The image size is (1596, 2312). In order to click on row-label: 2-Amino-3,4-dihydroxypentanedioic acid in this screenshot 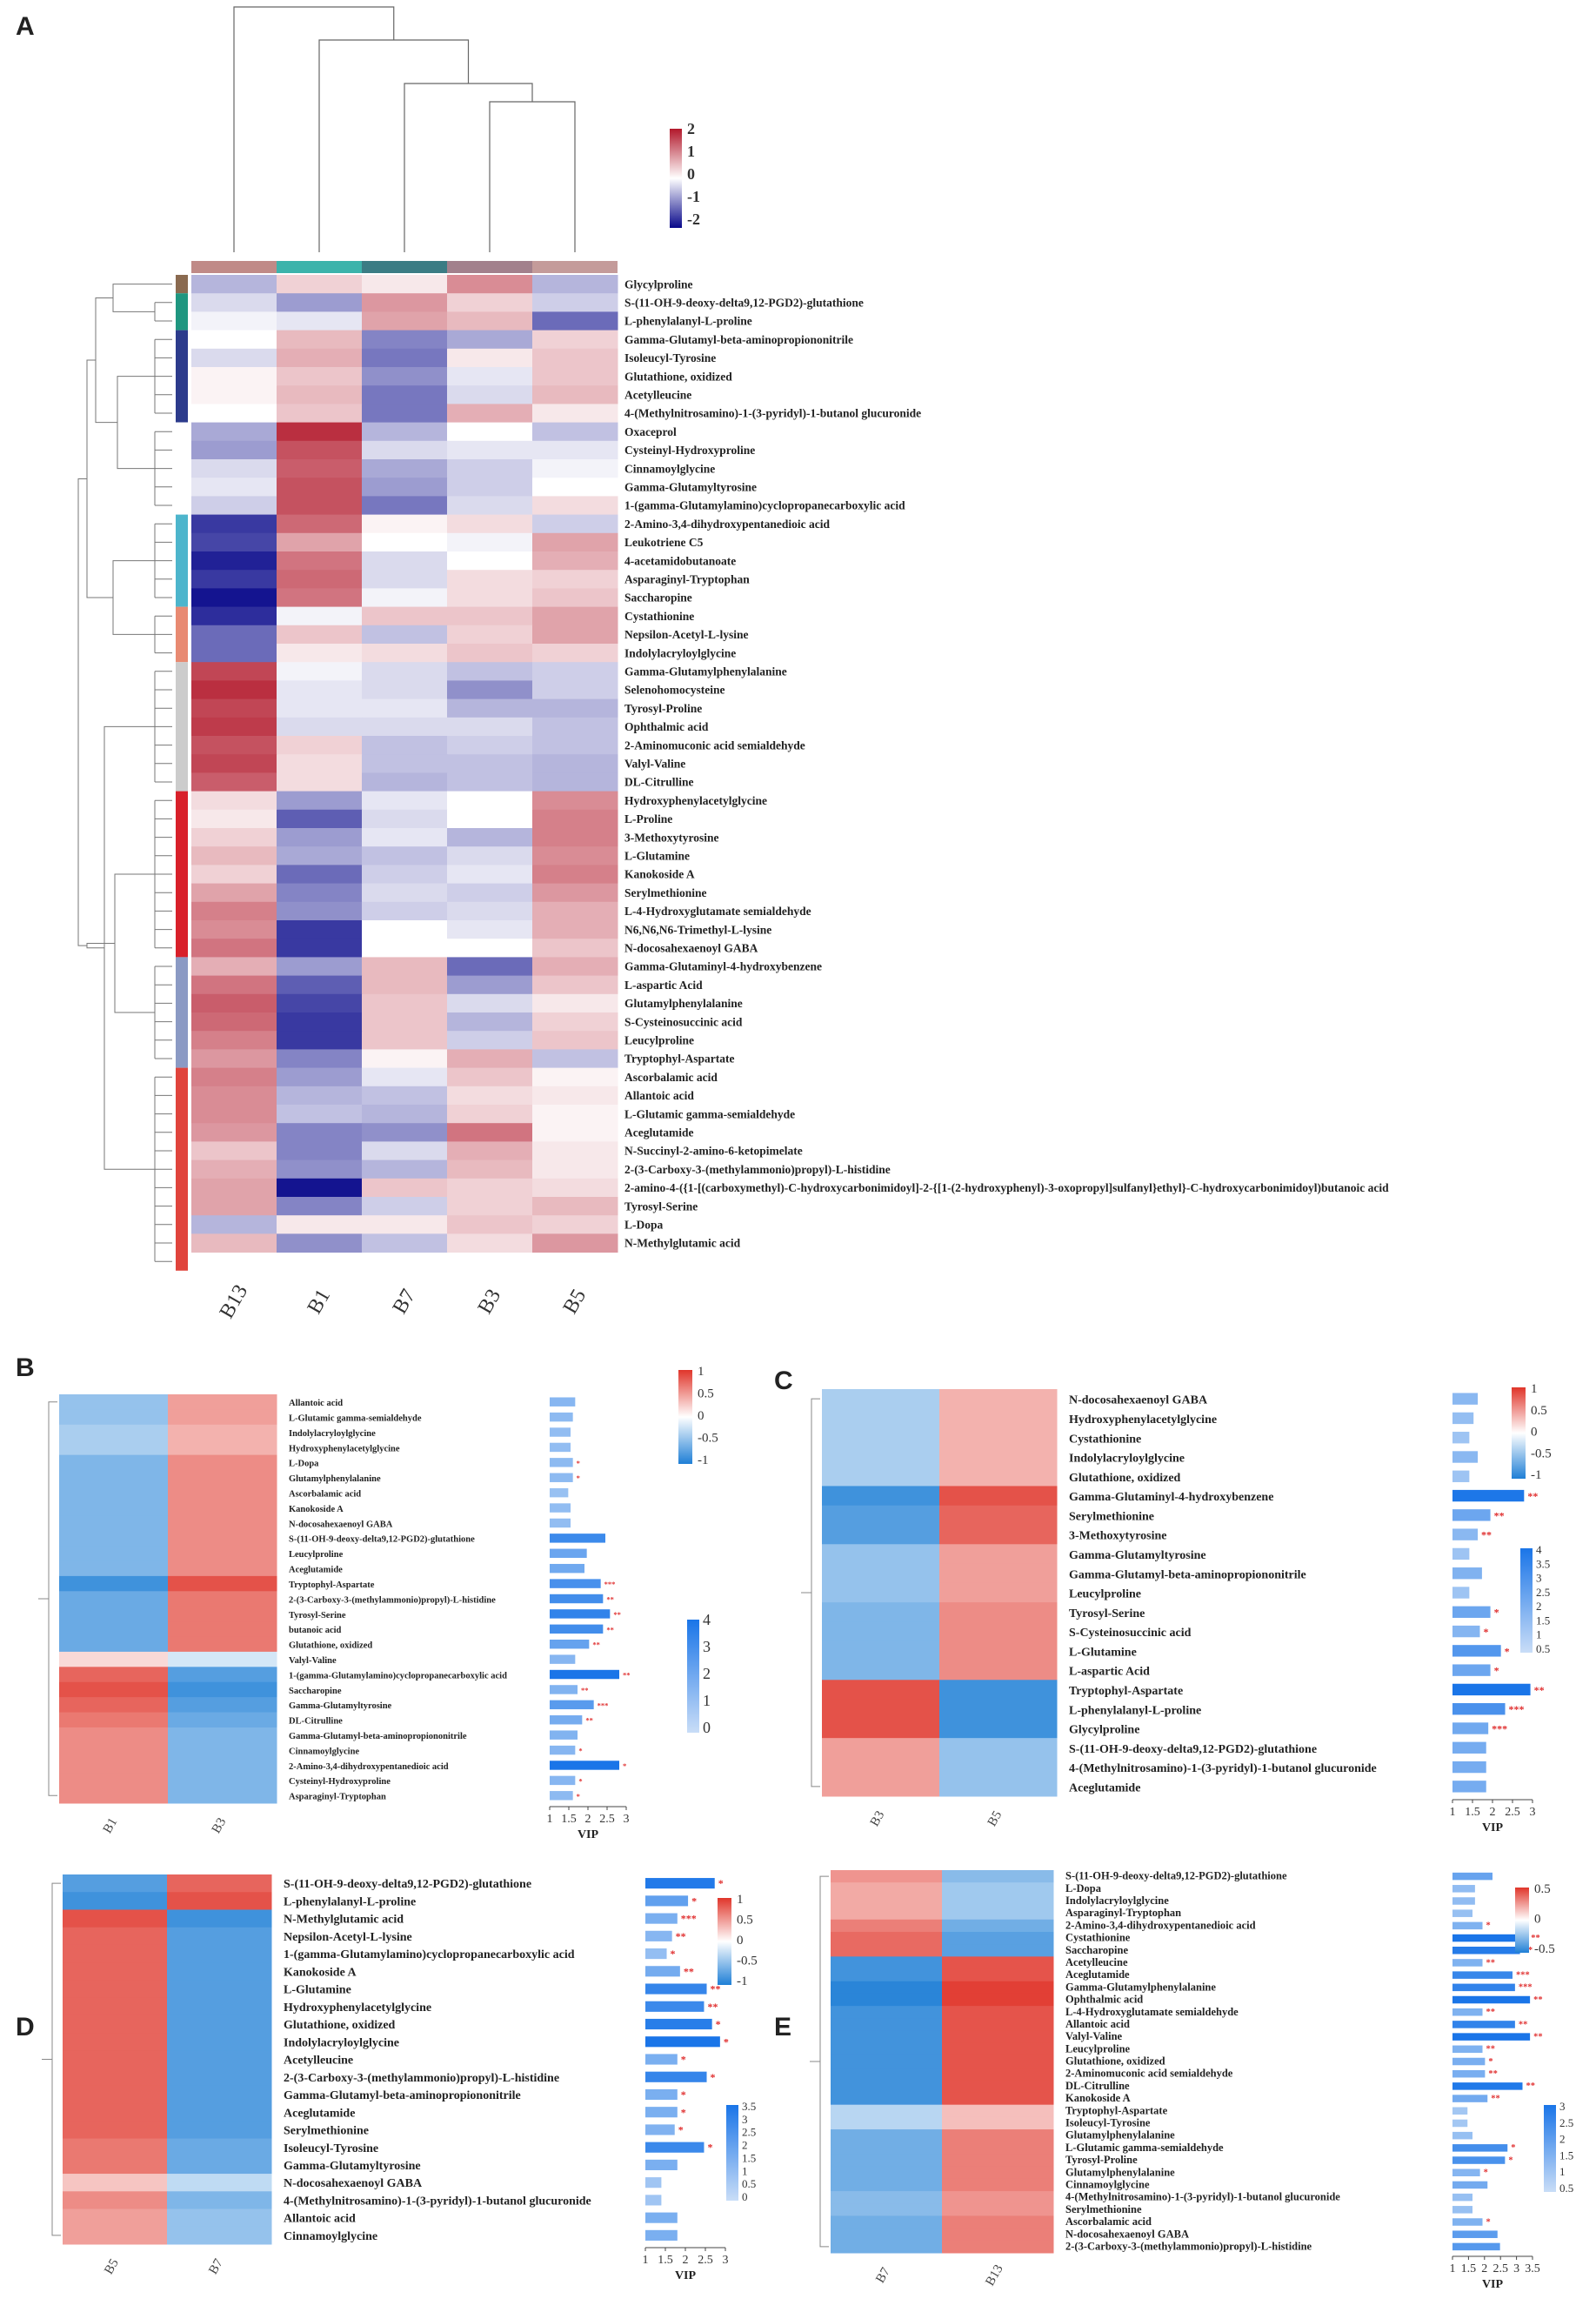, I will do `click(1160, 1925)`.